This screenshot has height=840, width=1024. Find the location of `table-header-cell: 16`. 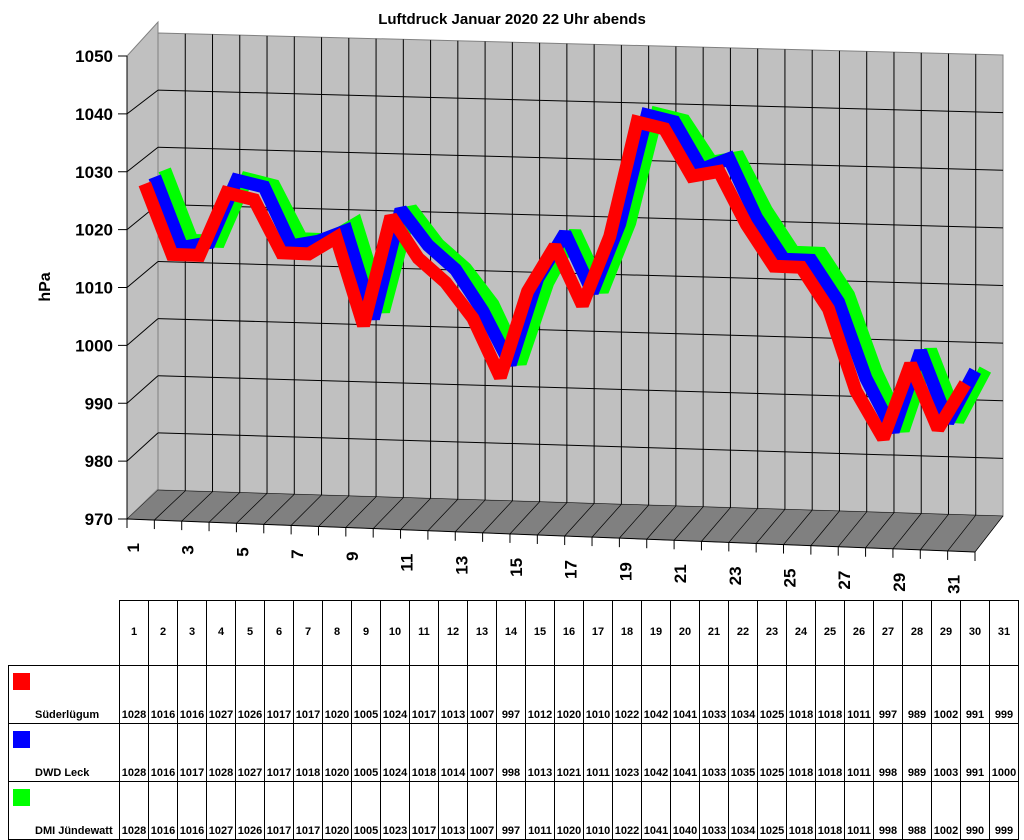

table-header-cell: 16 is located at coordinates (569, 633).